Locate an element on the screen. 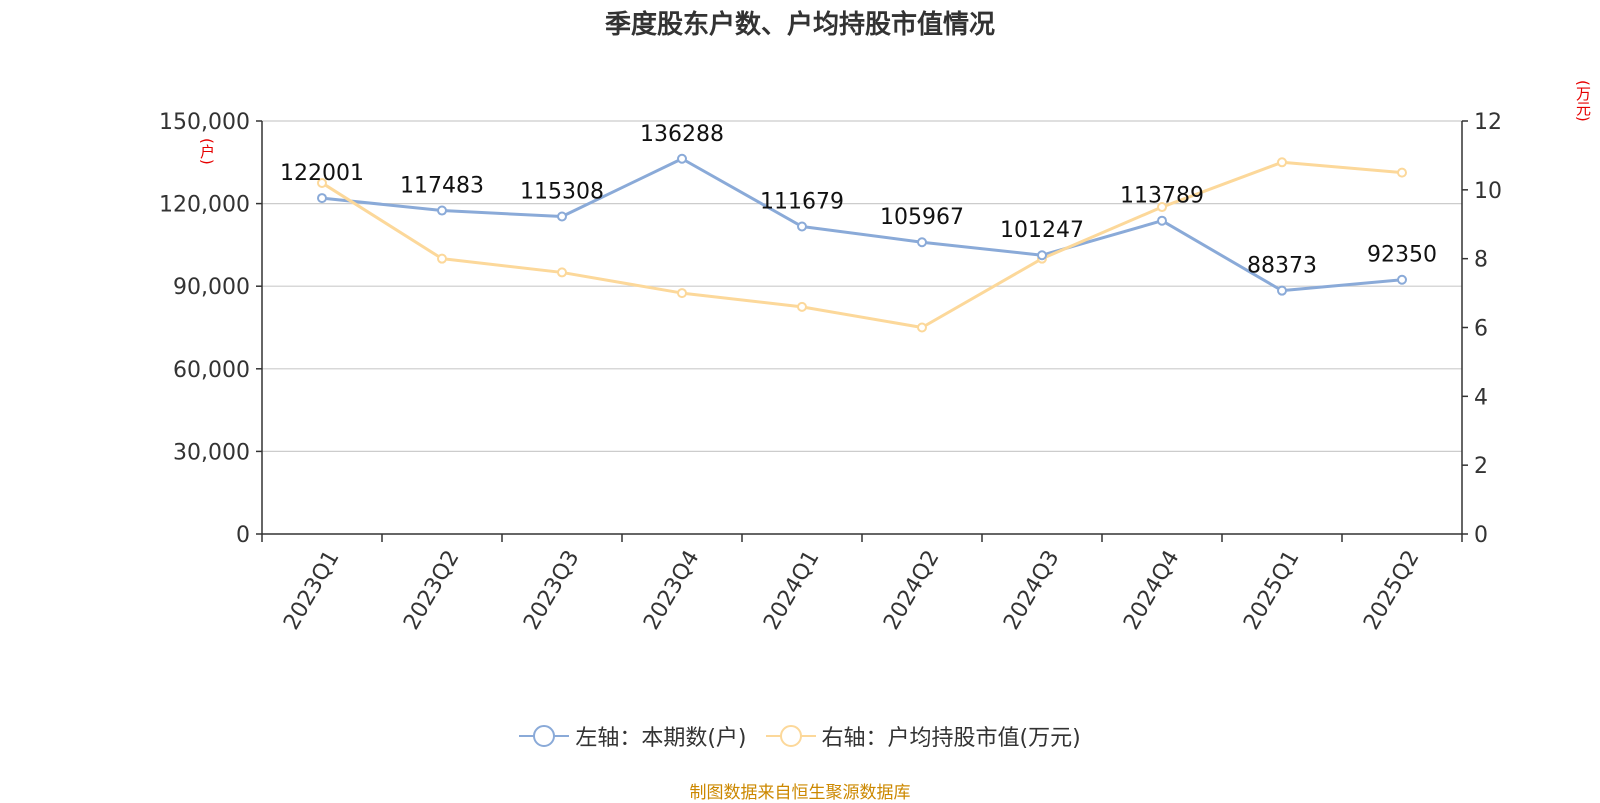 This screenshot has width=1600, height=803. x-tick-label: 2024Q3 is located at coordinates (1031, 590).